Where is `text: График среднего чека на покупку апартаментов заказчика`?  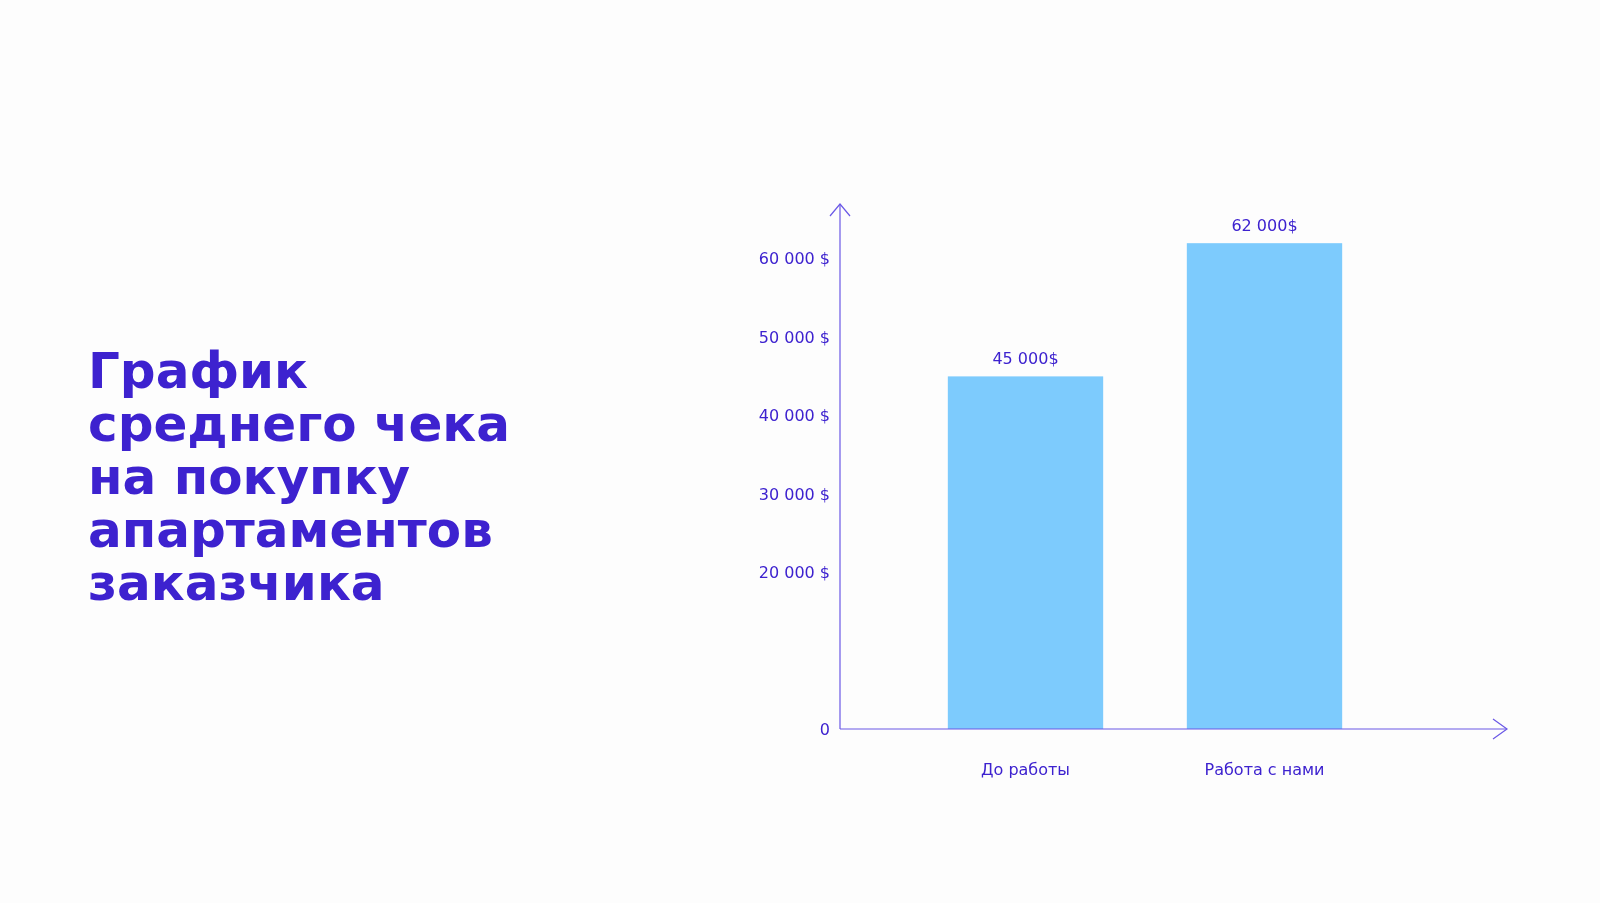 text: График среднего чека на покупку апартаментов заказчика is located at coordinates (299, 477).